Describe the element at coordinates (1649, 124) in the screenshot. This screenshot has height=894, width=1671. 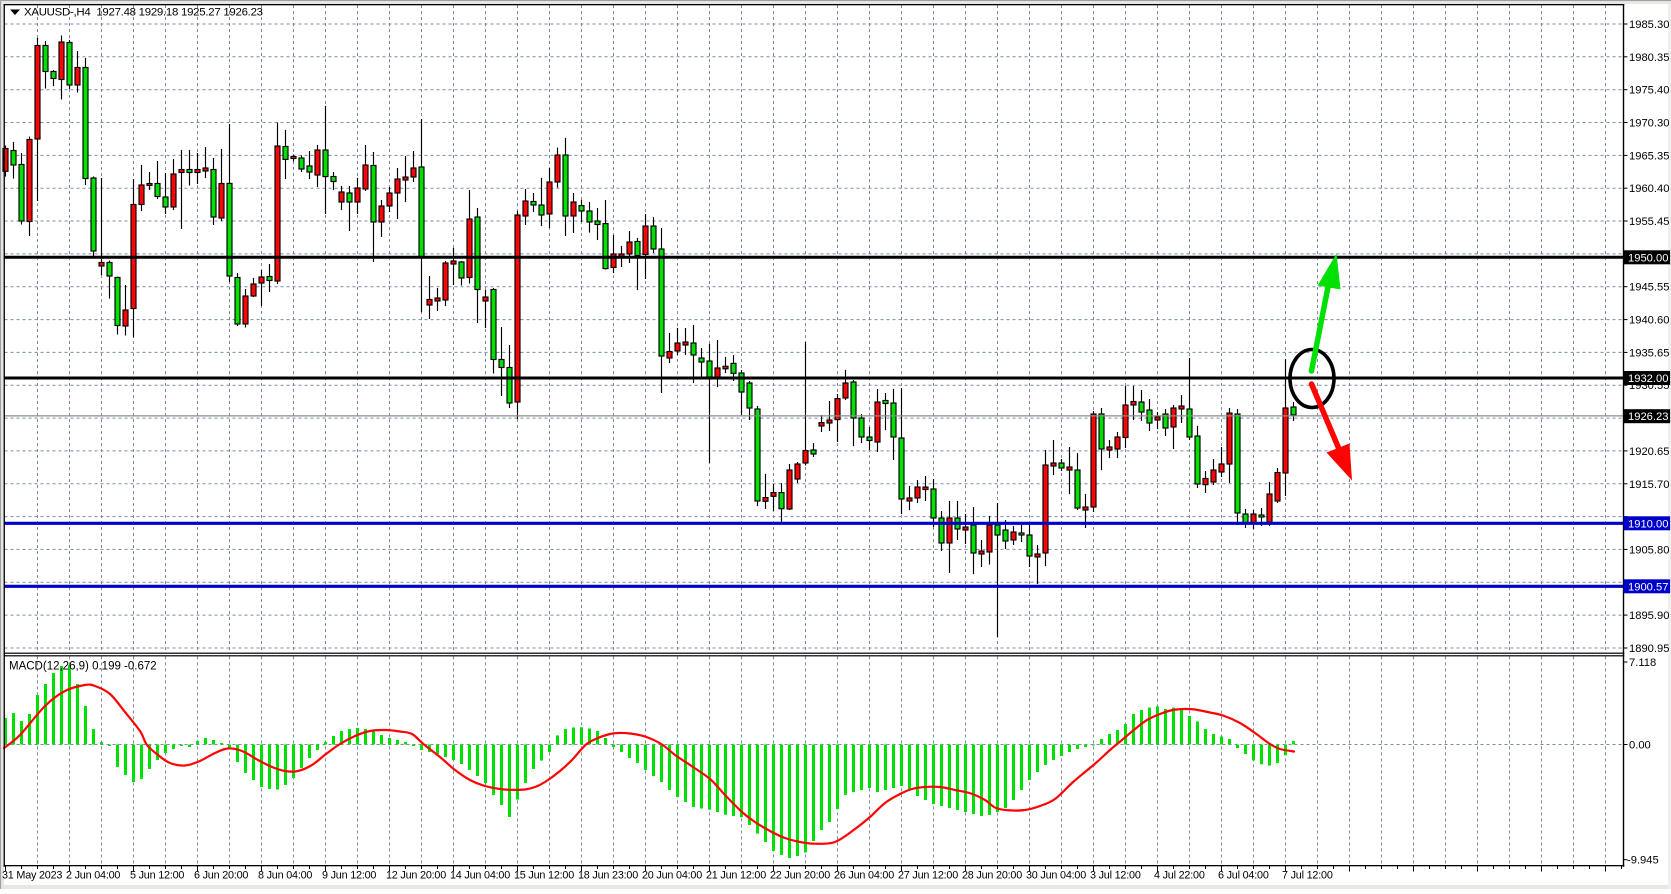
I see `svg-text: 1970.30` at that location.